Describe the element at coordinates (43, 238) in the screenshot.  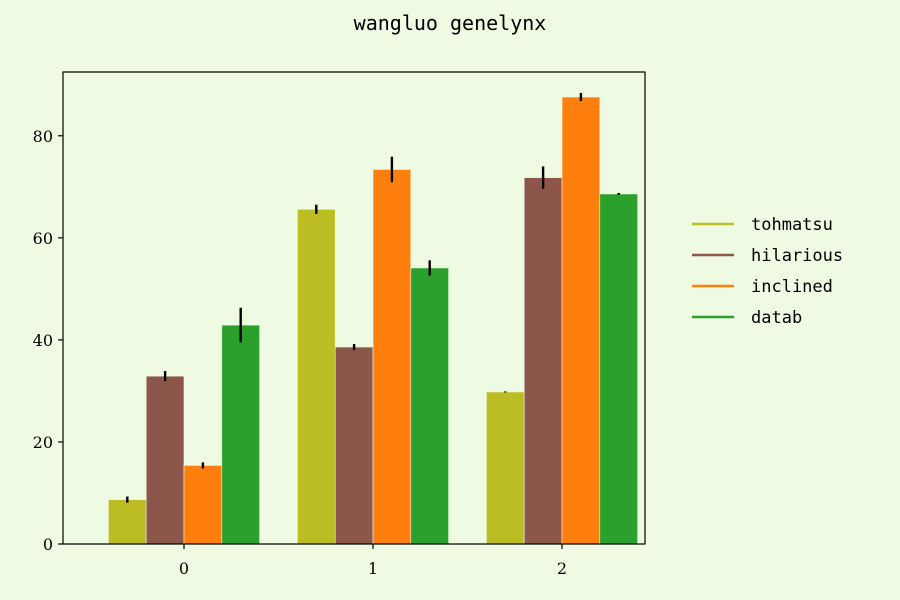
I see `y-tick-label-60: 60` at that location.